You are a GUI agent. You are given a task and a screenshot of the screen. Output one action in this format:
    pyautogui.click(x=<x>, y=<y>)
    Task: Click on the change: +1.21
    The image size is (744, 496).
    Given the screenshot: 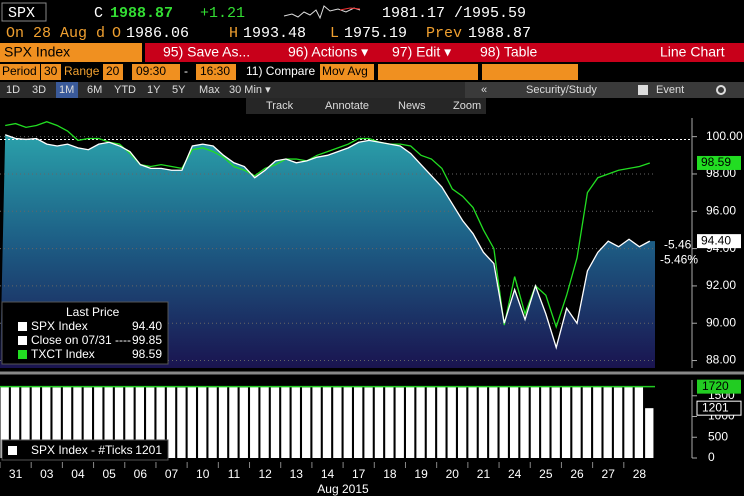 What is the action you would take?
    pyautogui.click(x=222, y=13)
    